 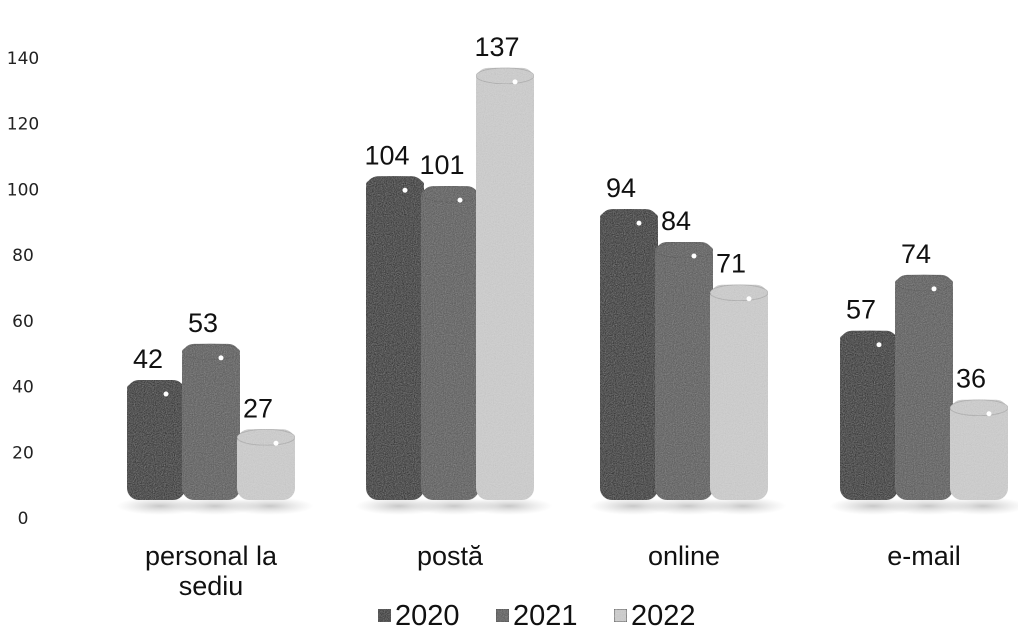 I want to click on category-label: online, so click(x=684, y=556).